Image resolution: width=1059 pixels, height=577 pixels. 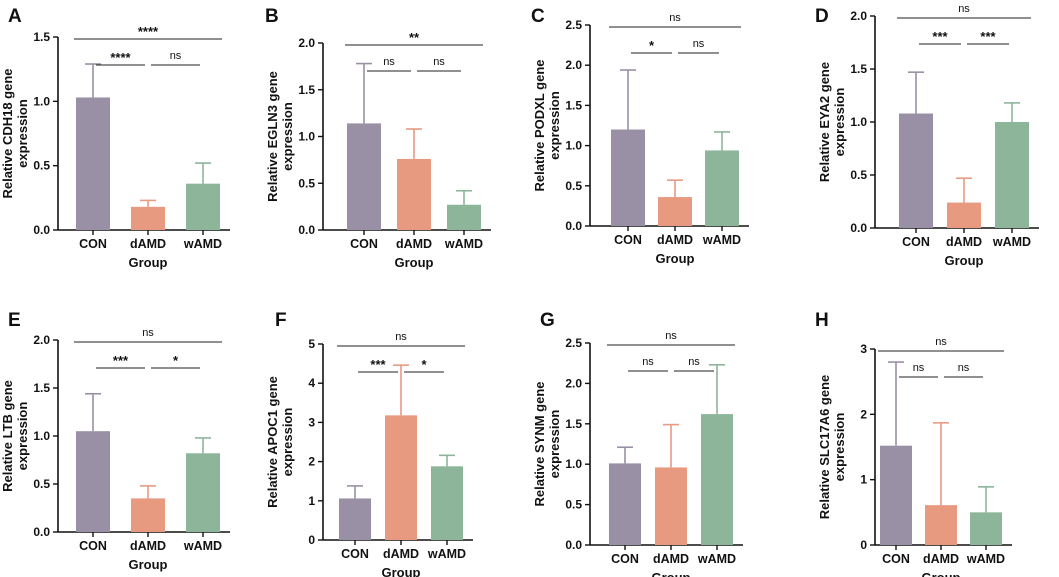 What do you see at coordinates (311, 422) in the screenshot?
I see `y-tick-label: 3` at bounding box center [311, 422].